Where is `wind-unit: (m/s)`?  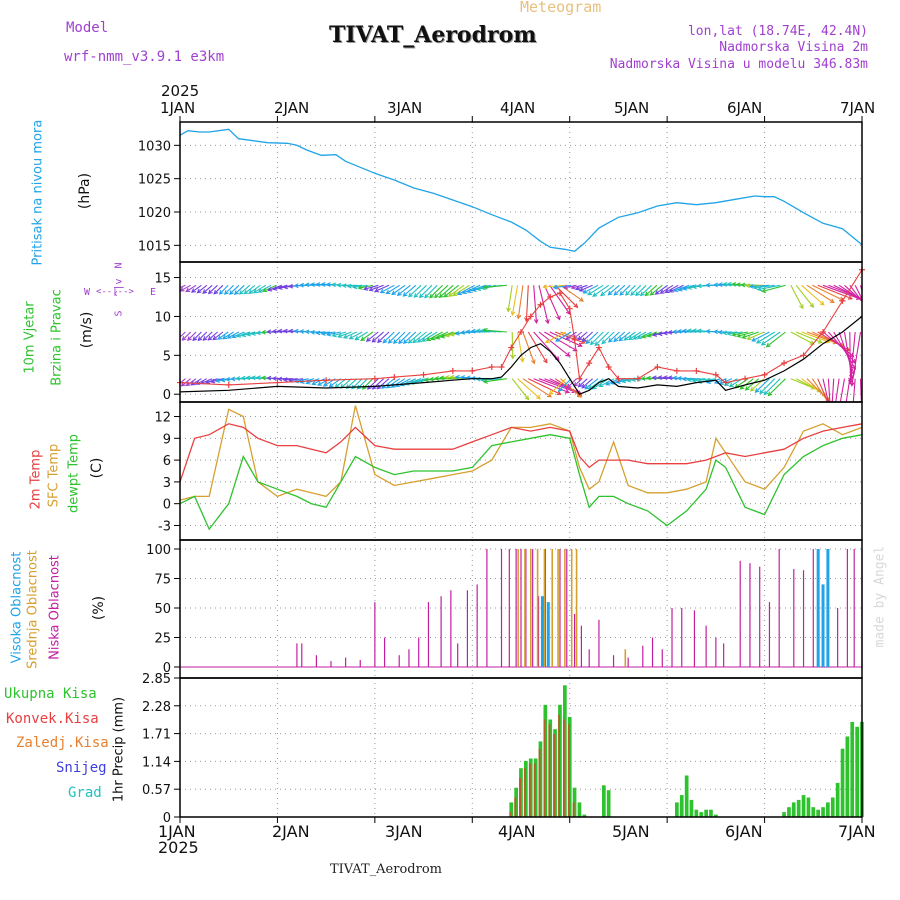
wind-unit: (m/s) is located at coordinates (87, 330).